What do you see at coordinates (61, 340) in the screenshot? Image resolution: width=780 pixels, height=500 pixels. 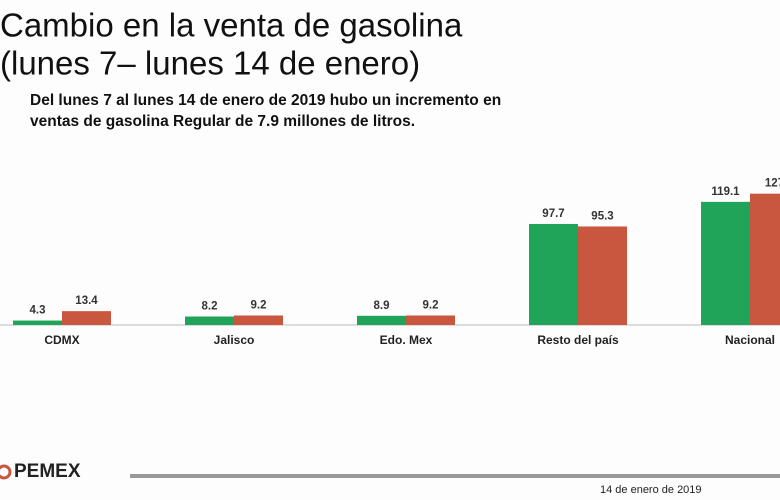 I see `x-tick-label: CDMX` at bounding box center [61, 340].